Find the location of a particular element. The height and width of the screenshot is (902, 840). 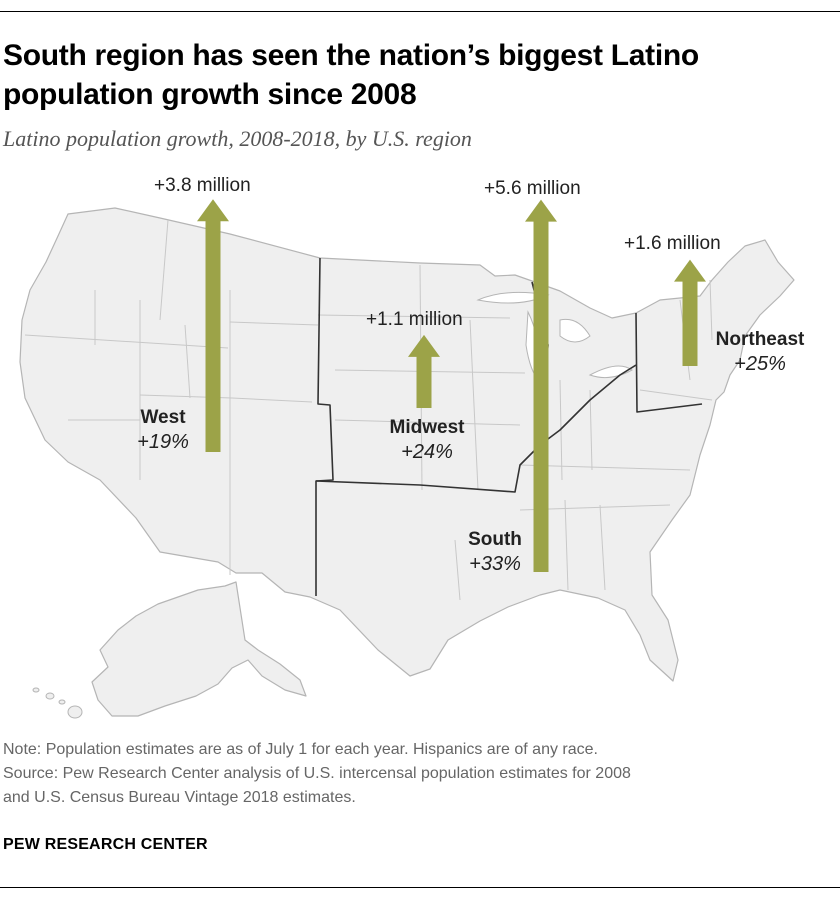

top-rule is located at coordinates (420, 11).